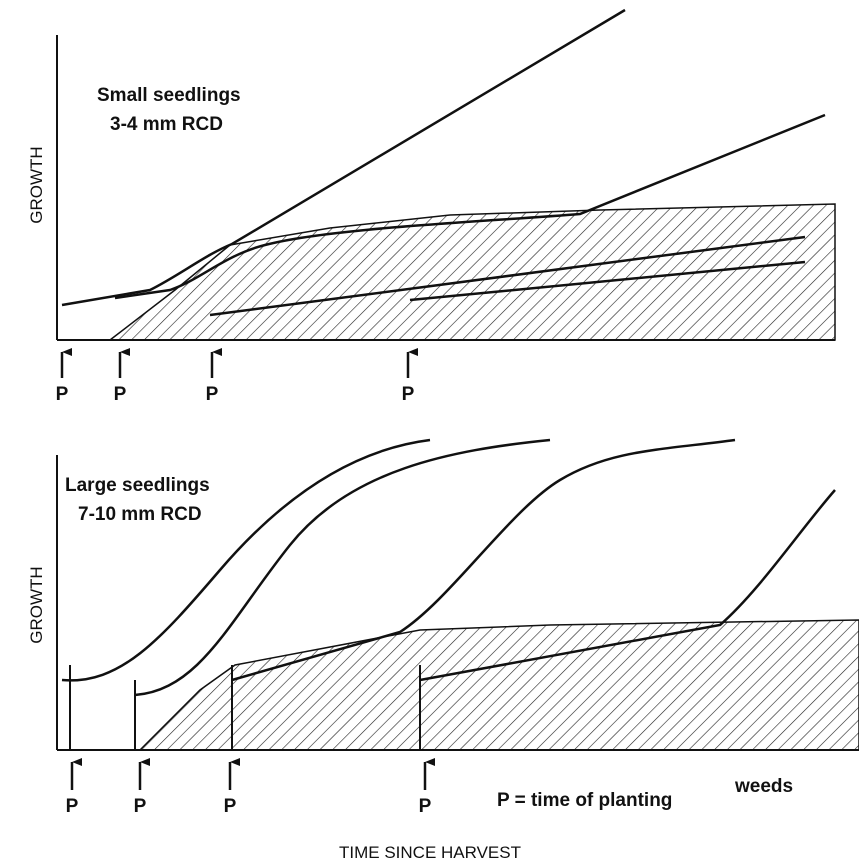 Image resolution: width=859 pixels, height=867 pixels. I want to click on region-label: weeds, so click(763, 786).